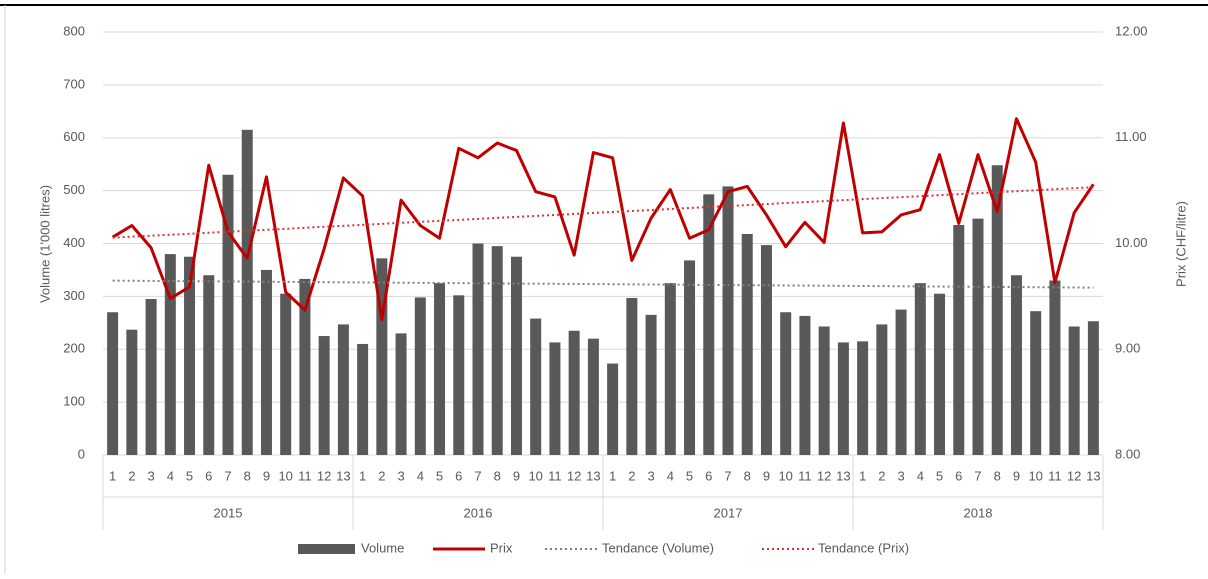  Describe the element at coordinates (1127, 453) in the screenshot. I see `y2-tick-label: 8.00` at that location.